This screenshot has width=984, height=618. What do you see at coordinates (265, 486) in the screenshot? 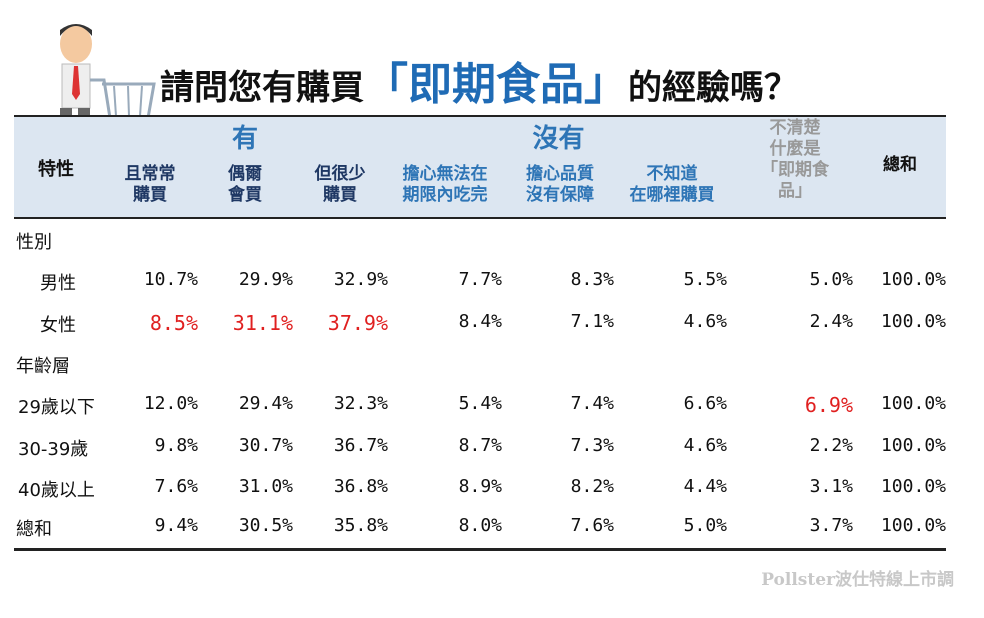
I see `value-cell: 31.0%` at bounding box center [265, 486].